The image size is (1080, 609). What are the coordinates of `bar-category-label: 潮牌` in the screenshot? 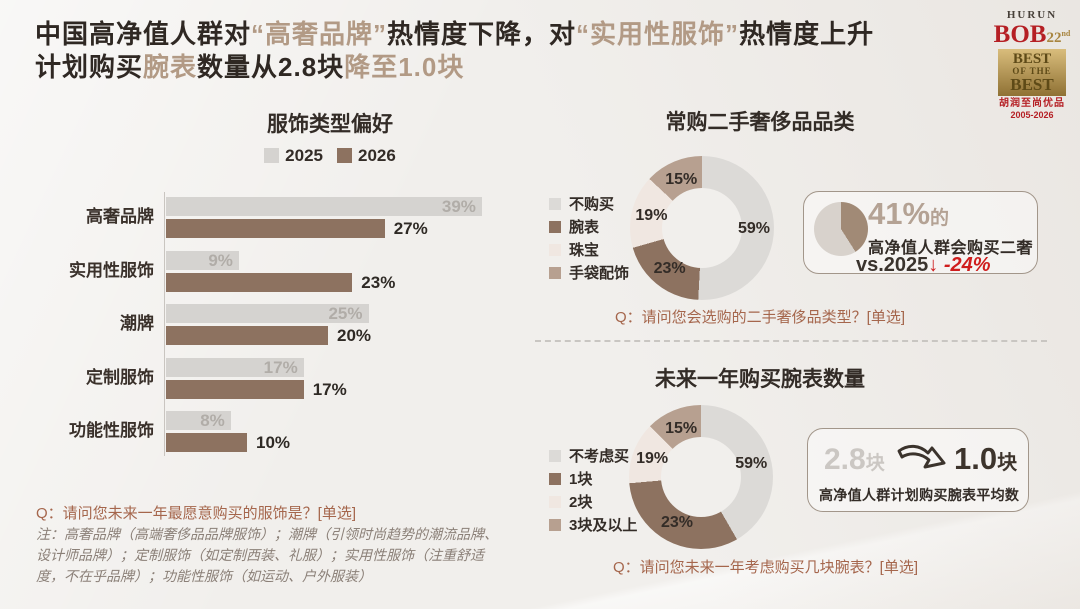 It's located at (137, 323).